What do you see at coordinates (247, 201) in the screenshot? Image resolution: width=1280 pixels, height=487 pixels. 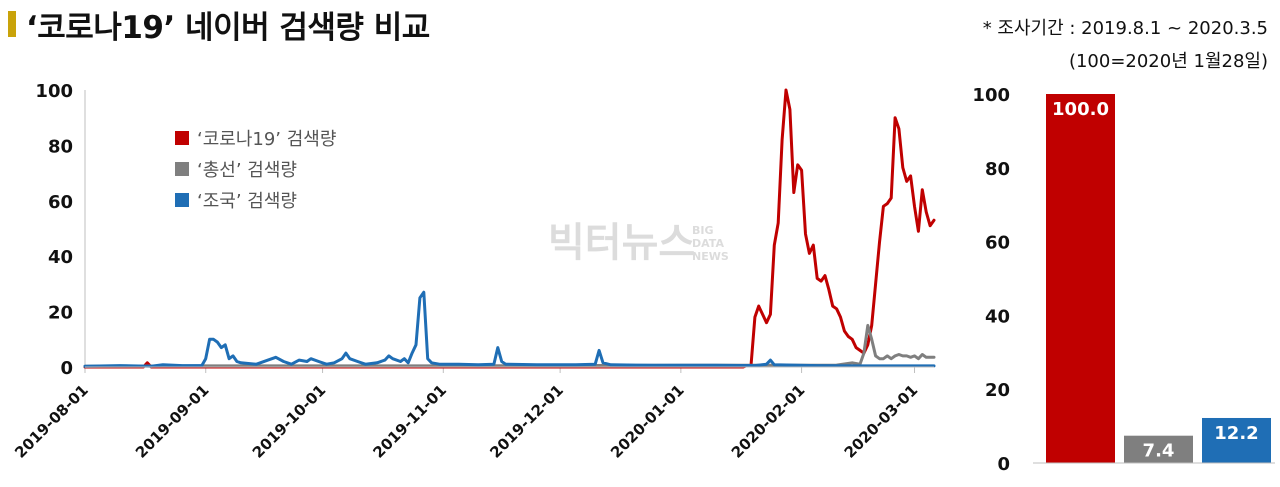 I see `legend-label: ‘조국’ 검색량` at bounding box center [247, 201].